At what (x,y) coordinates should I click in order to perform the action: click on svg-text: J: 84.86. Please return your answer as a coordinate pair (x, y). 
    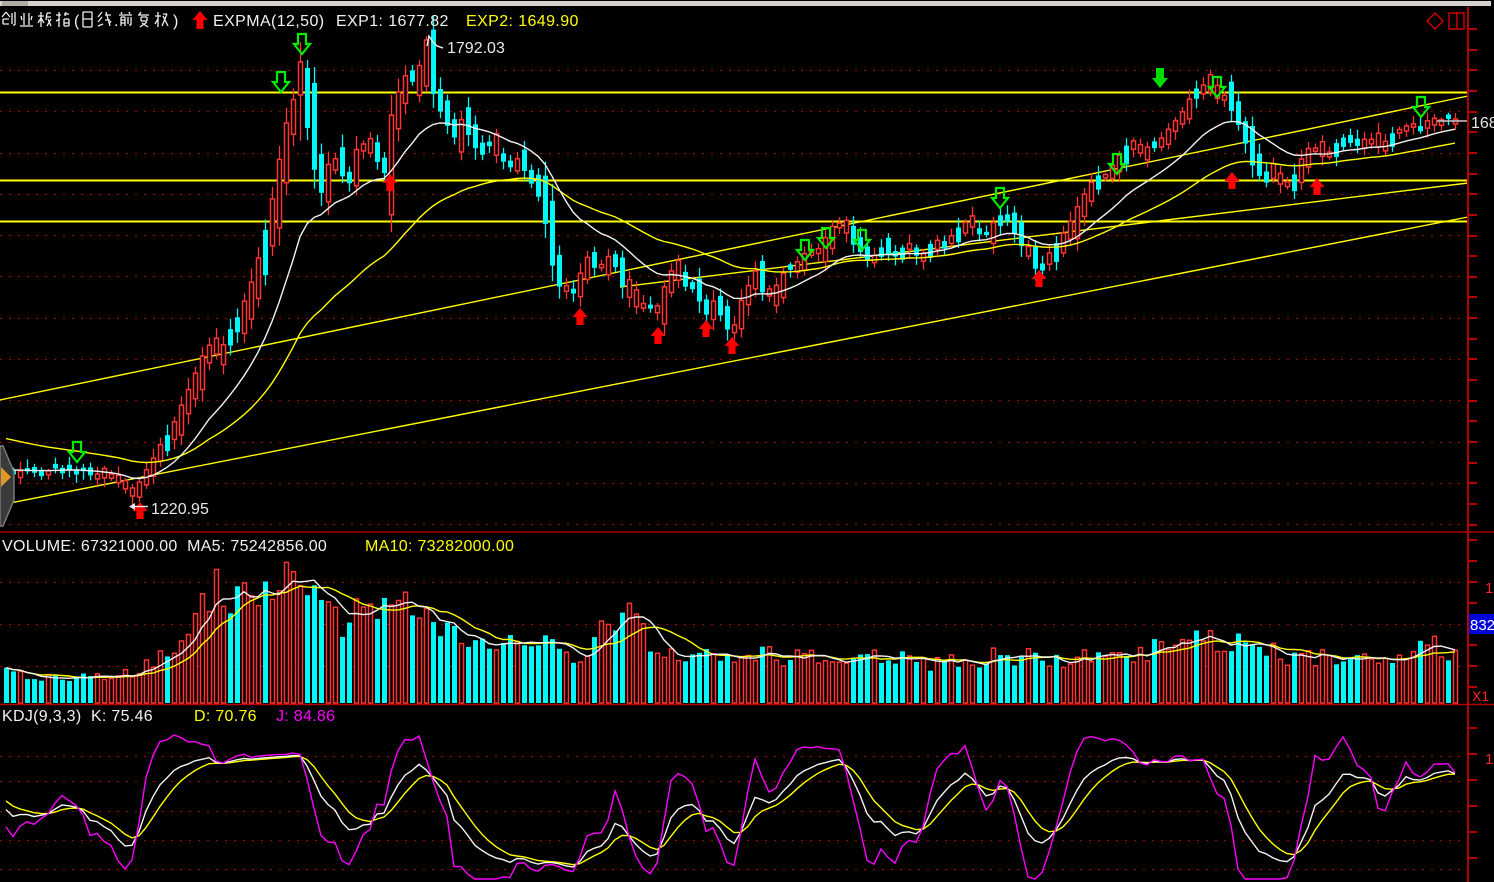
    Looking at the image, I should click on (305, 716).